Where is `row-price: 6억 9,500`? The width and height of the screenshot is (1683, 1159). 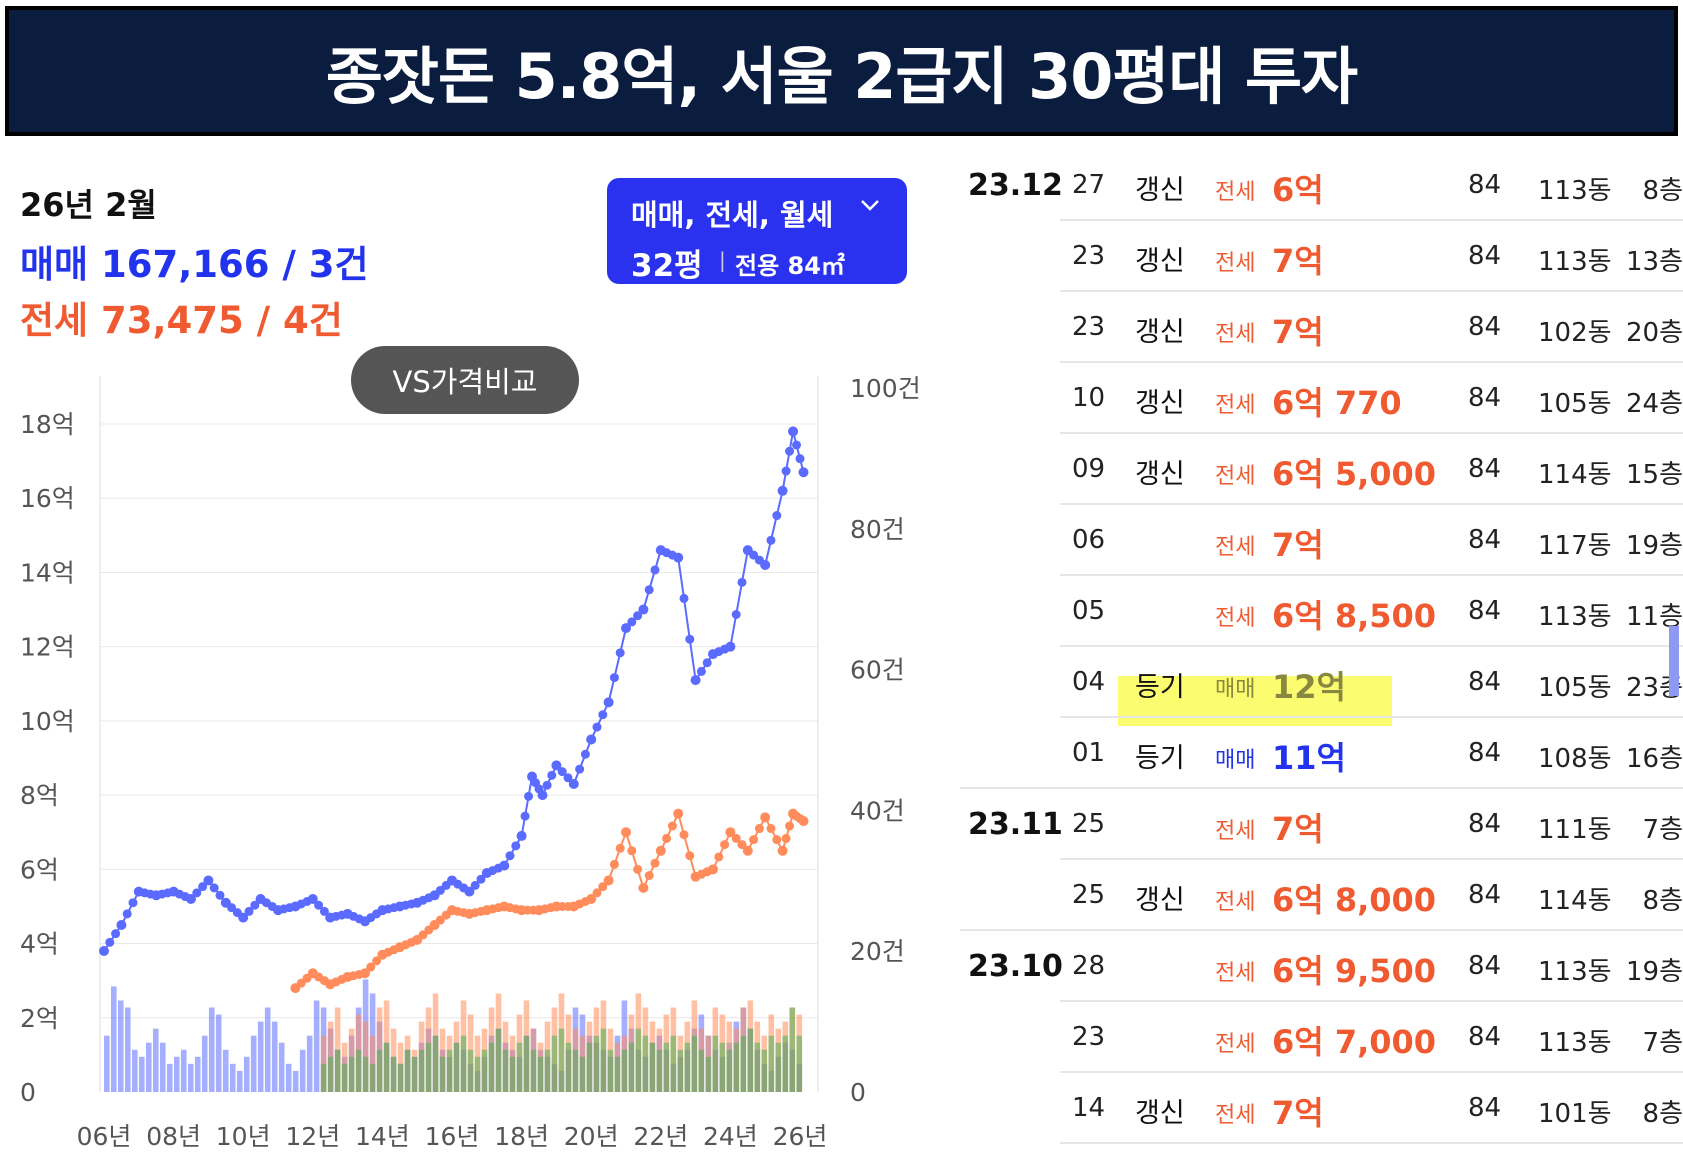 row-price: 6억 9,500 is located at coordinates (1354, 971).